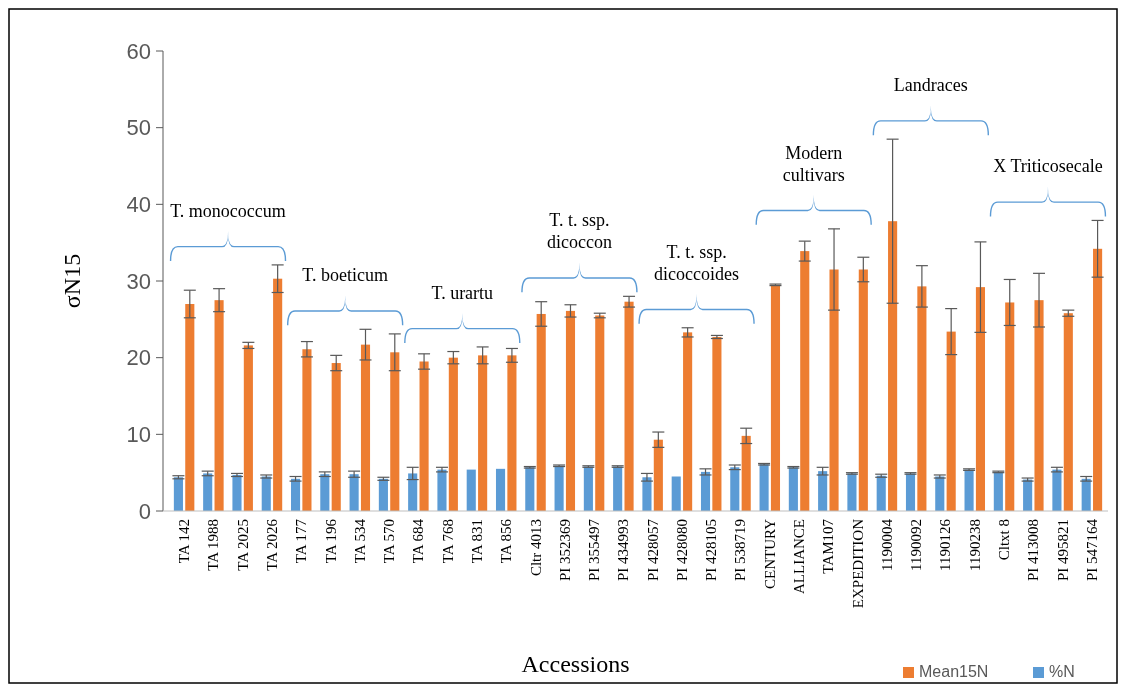  I want to click on x-tick-label: PI 428057, so click(652, 550).